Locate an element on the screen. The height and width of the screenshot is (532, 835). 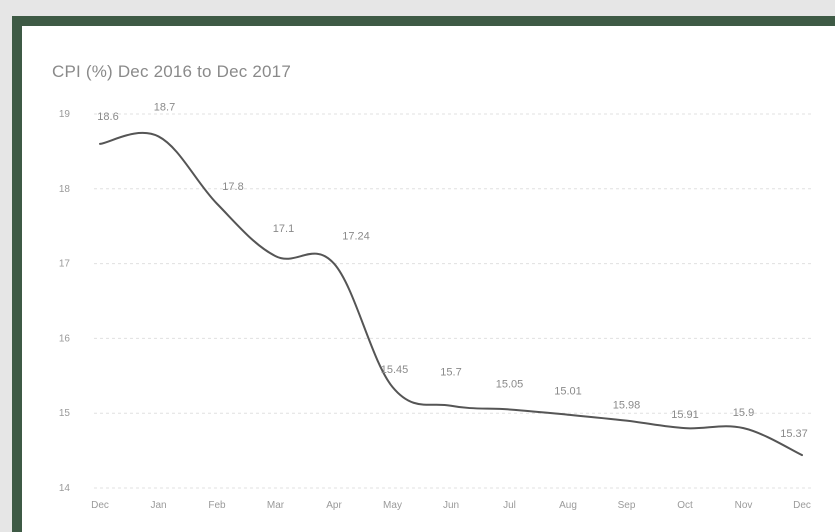
x-tick-label: Apr is located at coordinates (334, 505).